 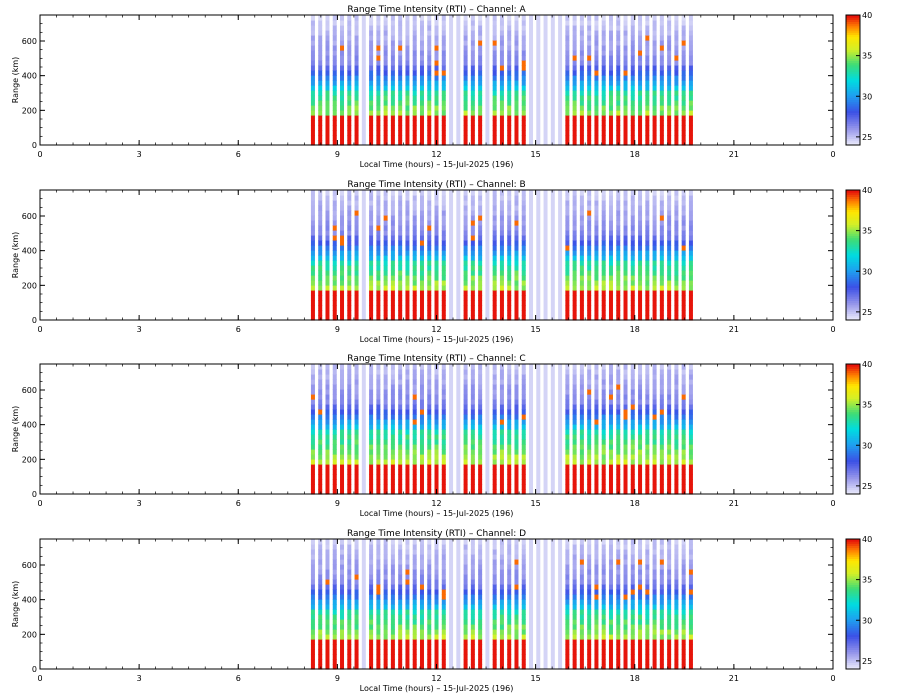 I want to click on colorbar-tick-label: 30, so click(x=867, y=96).